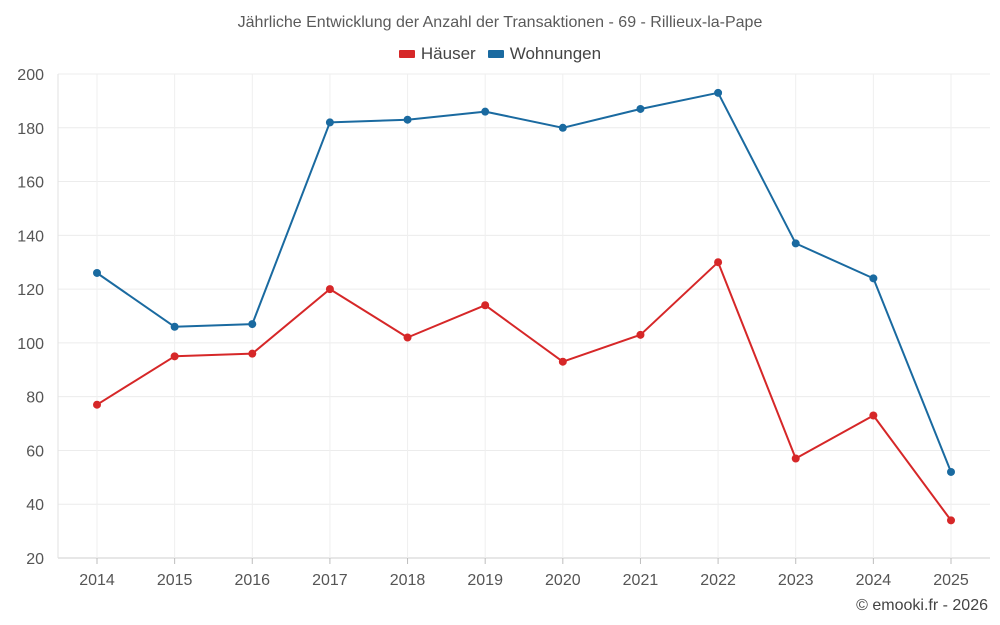 The width and height of the screenshot is (1000, 625). Describe the element at coordinates (252, 580) in the screenshot. I see `x-tick-label: 2016` at that location.